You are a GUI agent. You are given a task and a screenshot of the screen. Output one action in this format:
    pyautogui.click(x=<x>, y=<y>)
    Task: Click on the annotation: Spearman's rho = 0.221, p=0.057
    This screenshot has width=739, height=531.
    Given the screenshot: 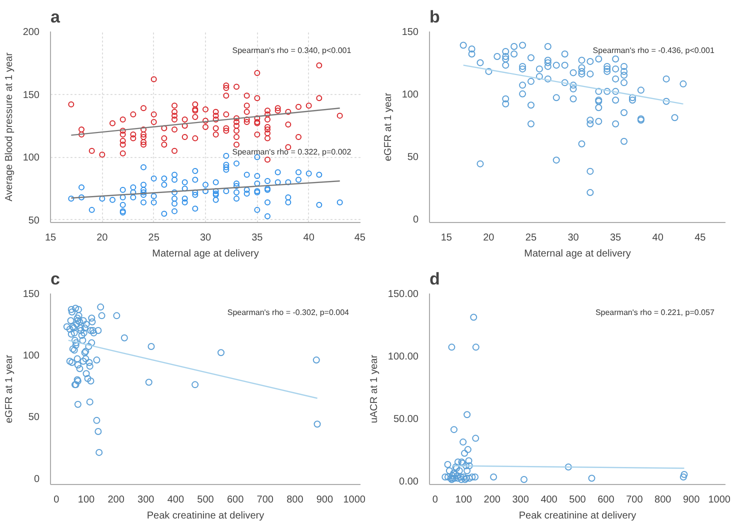 What is the action you would take?
    pyautogui.click(x=655, y=313)
    